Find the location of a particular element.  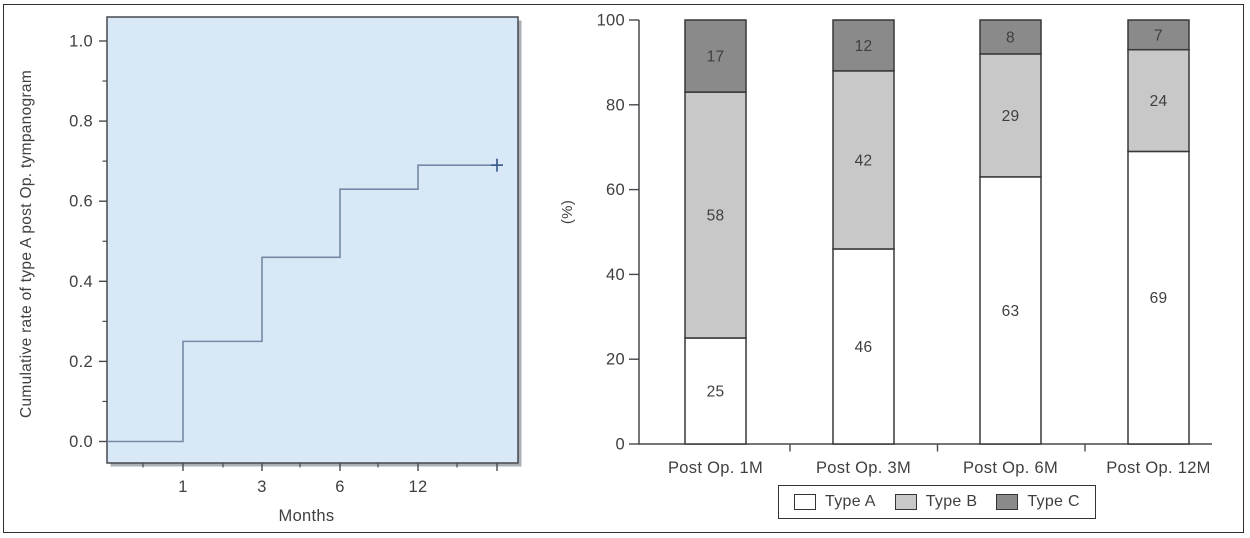

y-axis-tick-label: 100 is located at coordinates (611, 21).